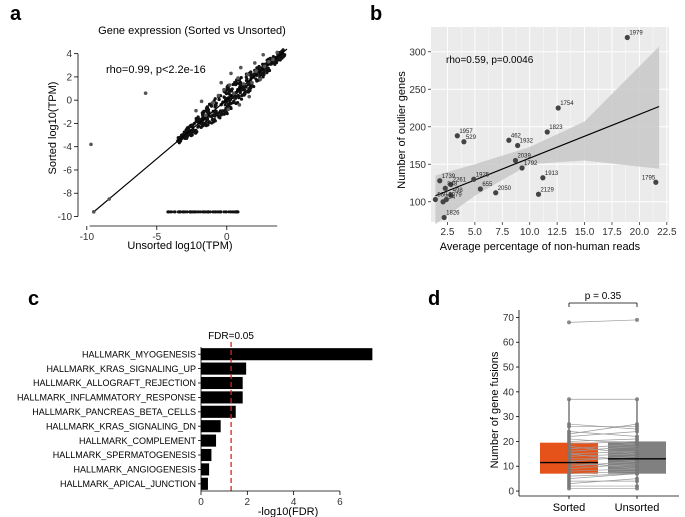 This screenshot has height=517, width=685. I want to click on panel-a-y-tick-label: -8, so click(67, 194).